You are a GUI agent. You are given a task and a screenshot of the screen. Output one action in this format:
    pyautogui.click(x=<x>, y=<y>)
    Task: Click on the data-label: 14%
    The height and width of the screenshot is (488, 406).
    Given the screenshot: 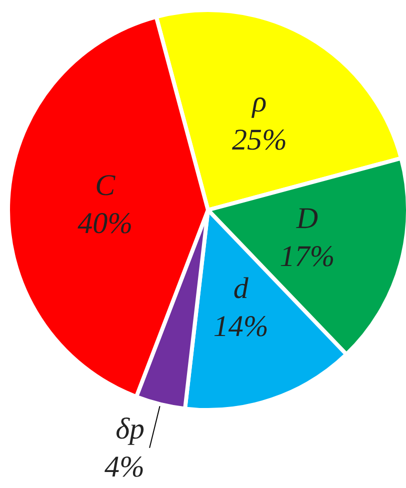 What is the action you would take?
    pyautogui.click(x=240, y=327)
    